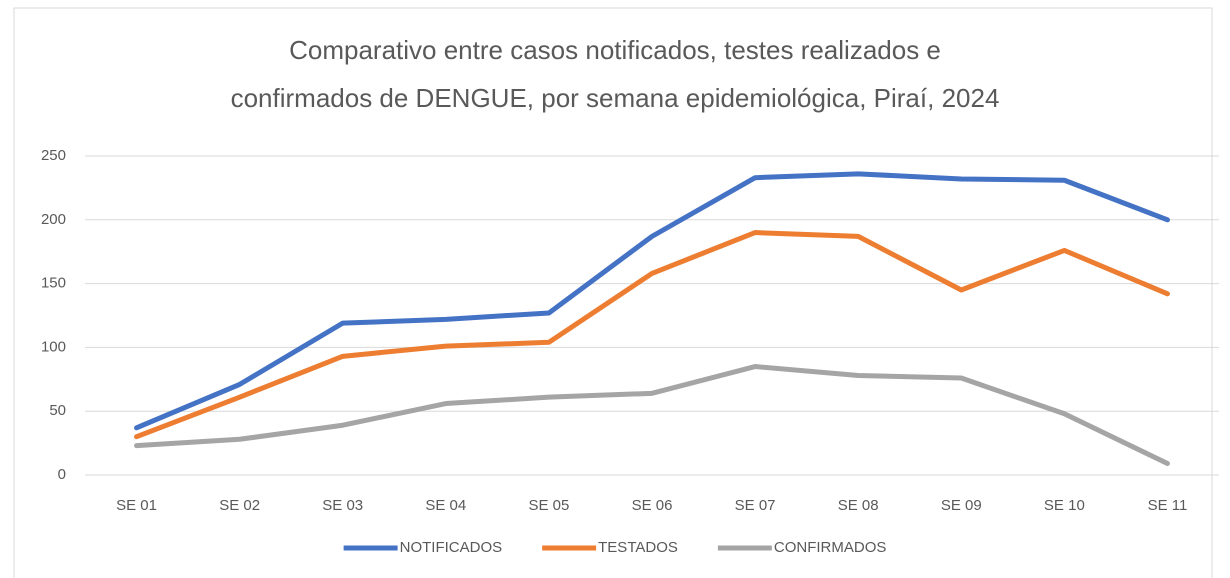  What do you see at coordinates (858, 505) in the screenshot?
I see `x-tick-label: SE 08` at bounding box center [858, 505].